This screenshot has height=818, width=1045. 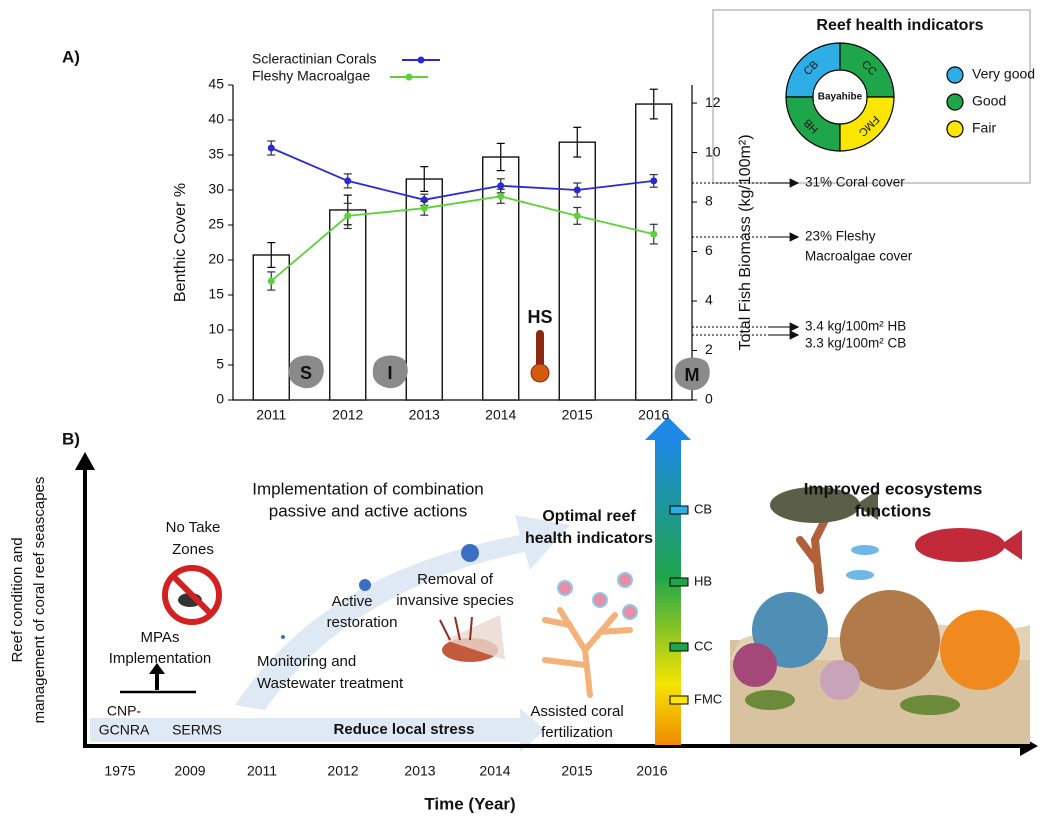 I want to click on label: CB, so click(x=703, y=508).